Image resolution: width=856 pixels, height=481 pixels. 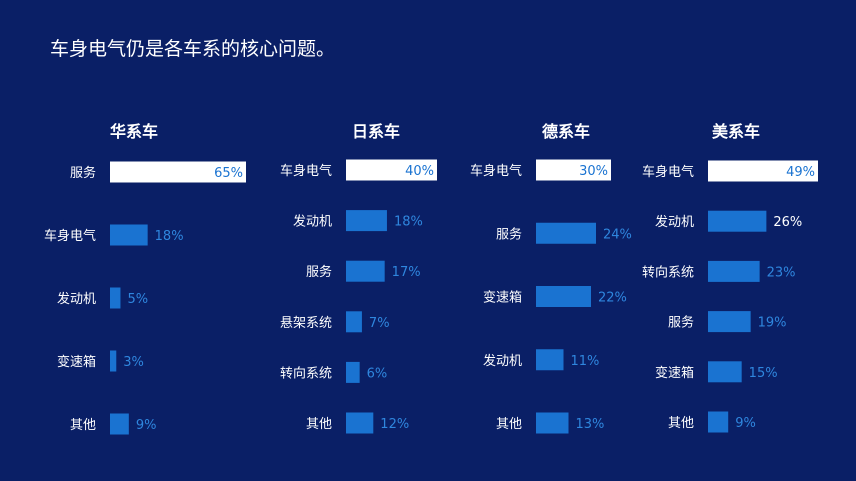 I want to click on value-label: 6%, so click(x=377, y=373).